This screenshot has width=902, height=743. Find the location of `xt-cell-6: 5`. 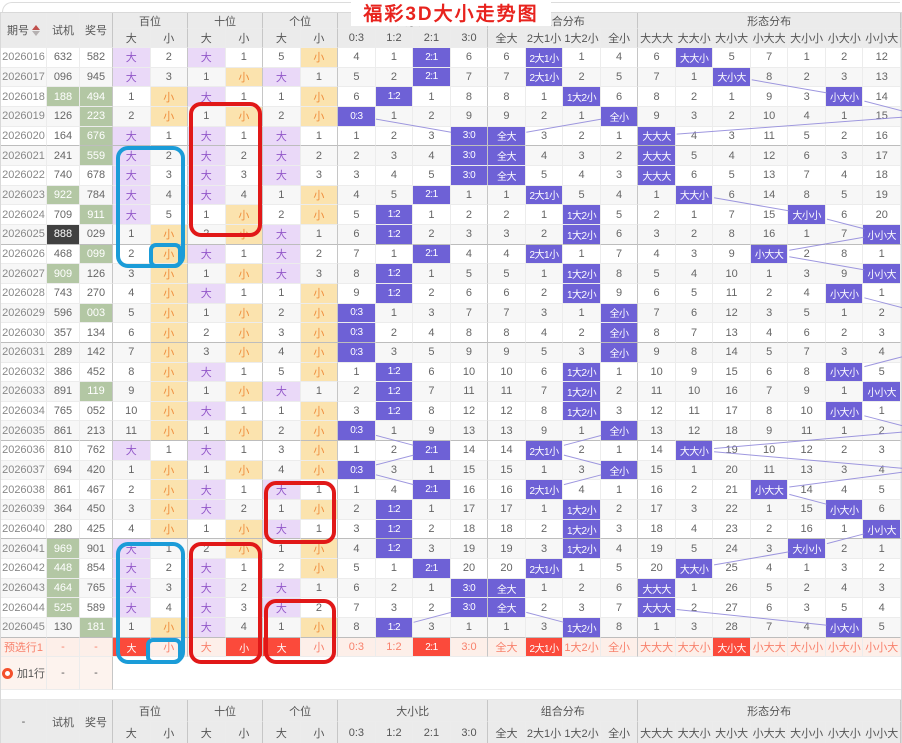

xt-cell-6: 5 is located at coordinates (882, 490).